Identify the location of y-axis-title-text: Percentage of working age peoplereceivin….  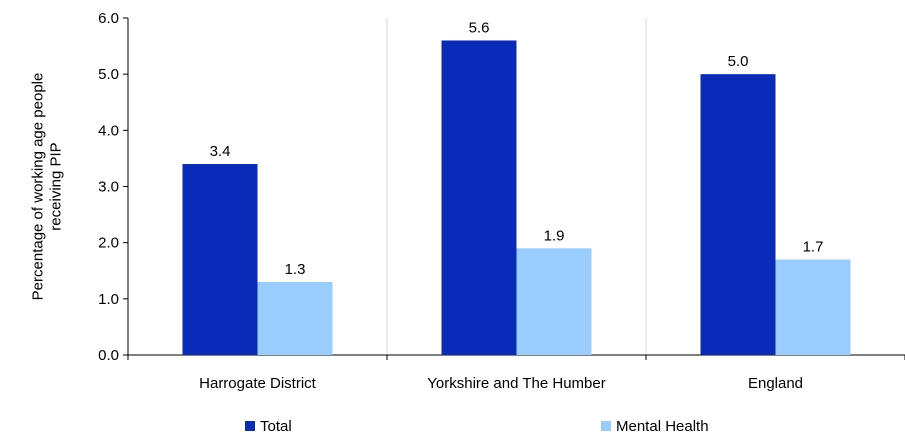
(47, 187).